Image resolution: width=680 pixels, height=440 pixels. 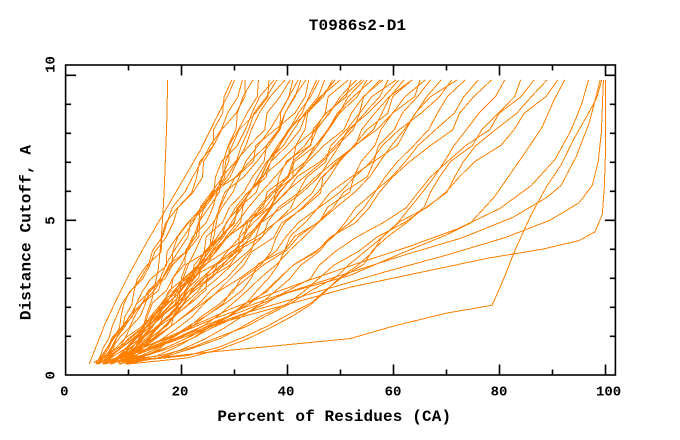 What do you see at coordinates (608, 392) in the screenshot?
I see `svg-text: 100` at bounding box center [608, 392].